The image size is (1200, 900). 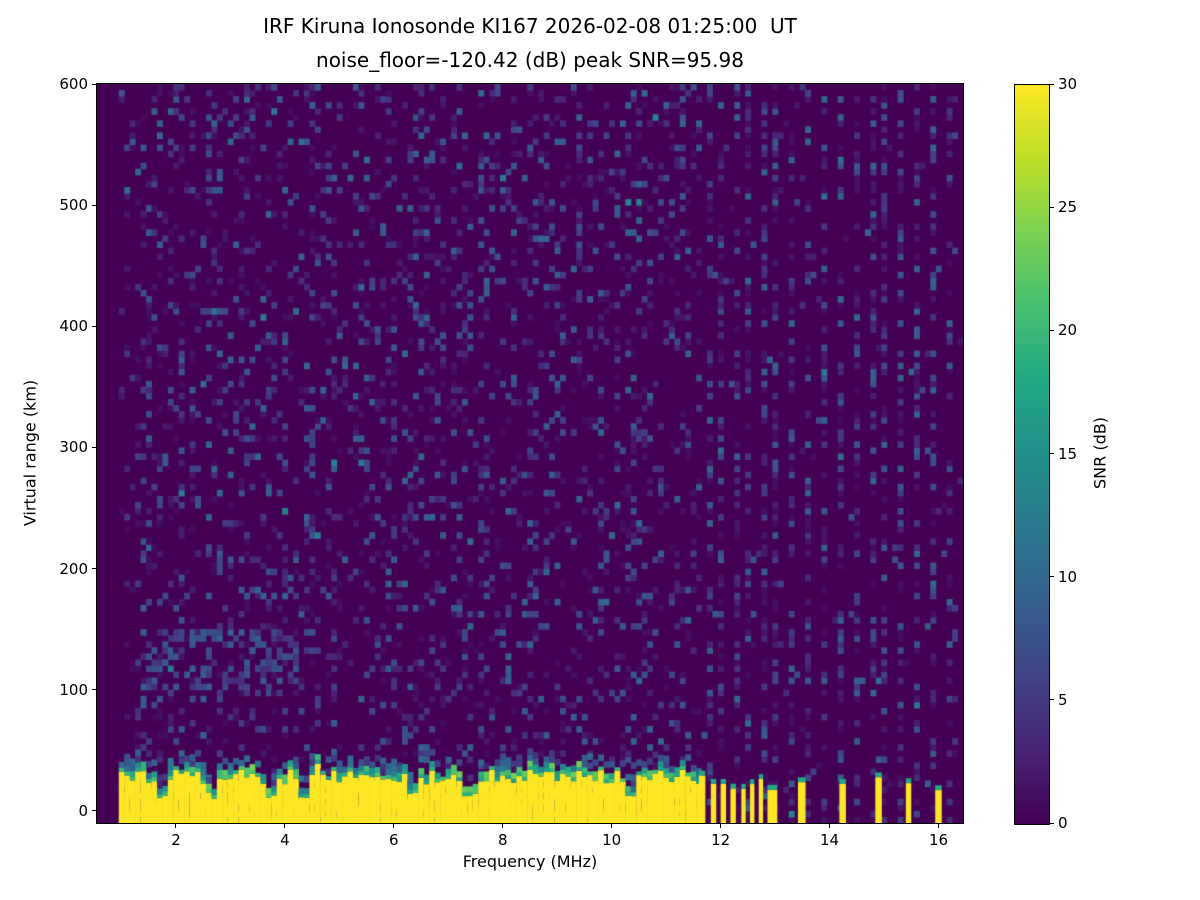 I want to click on y-tick-label: 100, so click(x=73, y=689).